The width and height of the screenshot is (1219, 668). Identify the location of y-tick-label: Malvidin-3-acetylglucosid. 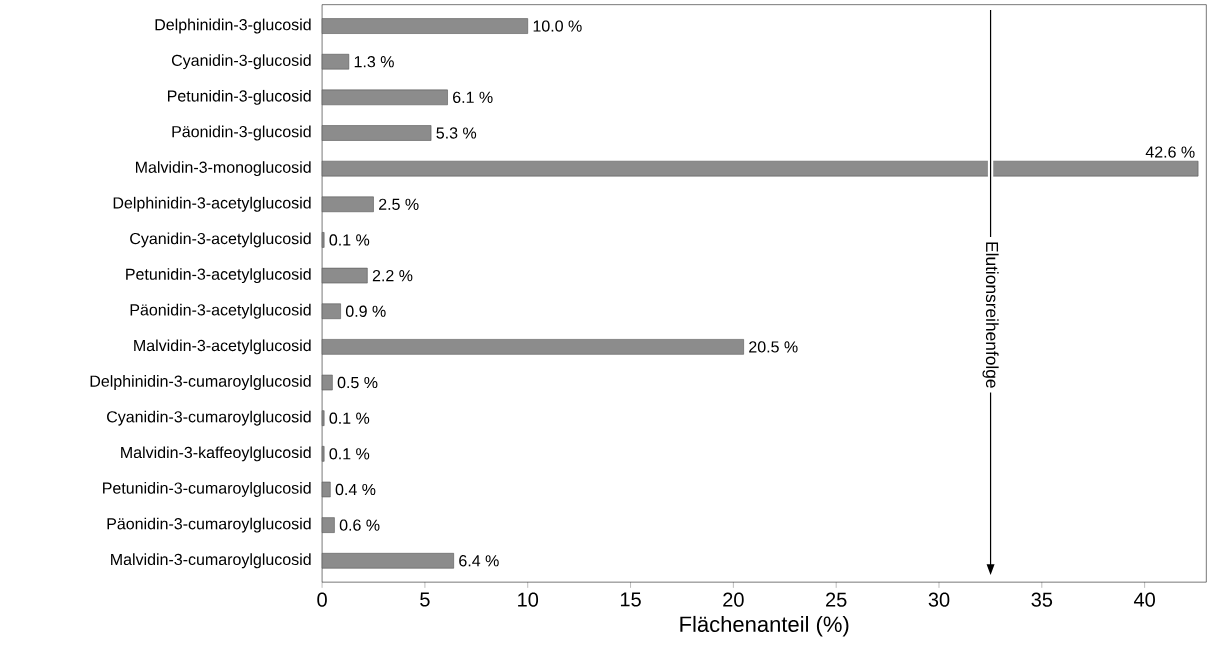
(222, 347).